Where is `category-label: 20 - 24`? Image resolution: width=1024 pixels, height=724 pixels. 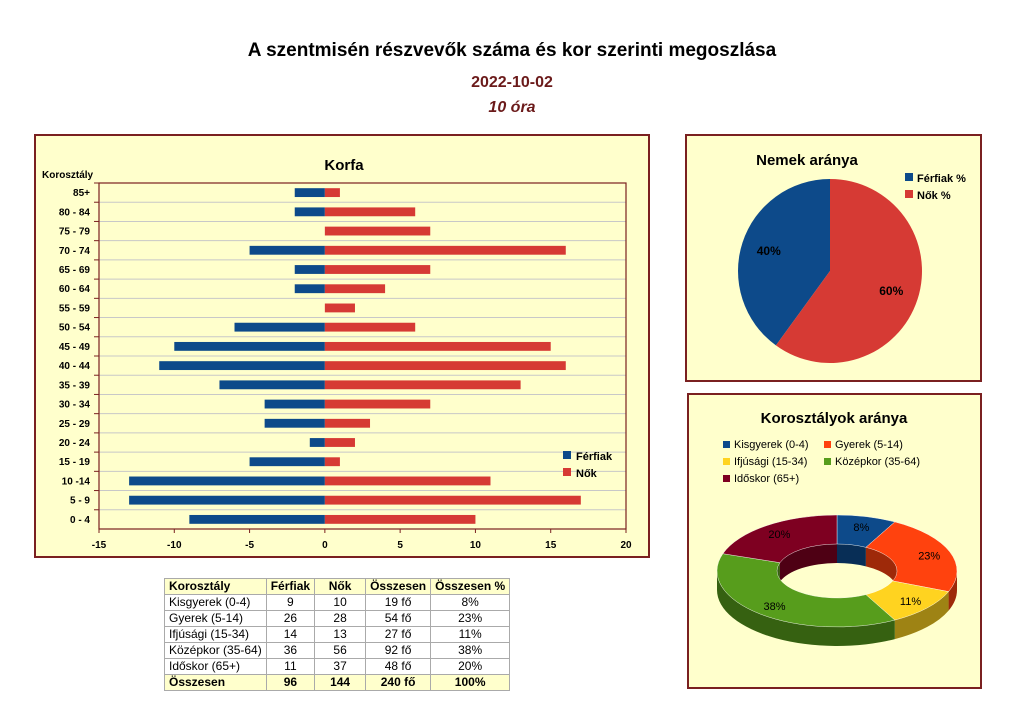
category-label: 20 - 24 is located at coordinates (75, 443).